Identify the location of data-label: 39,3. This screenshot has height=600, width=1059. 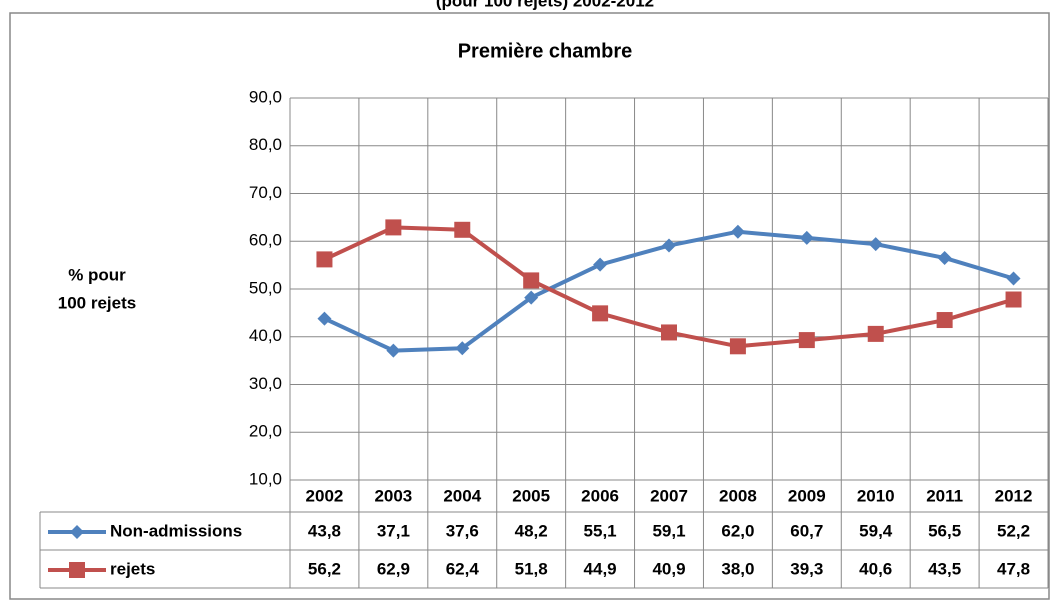
(806, 568).